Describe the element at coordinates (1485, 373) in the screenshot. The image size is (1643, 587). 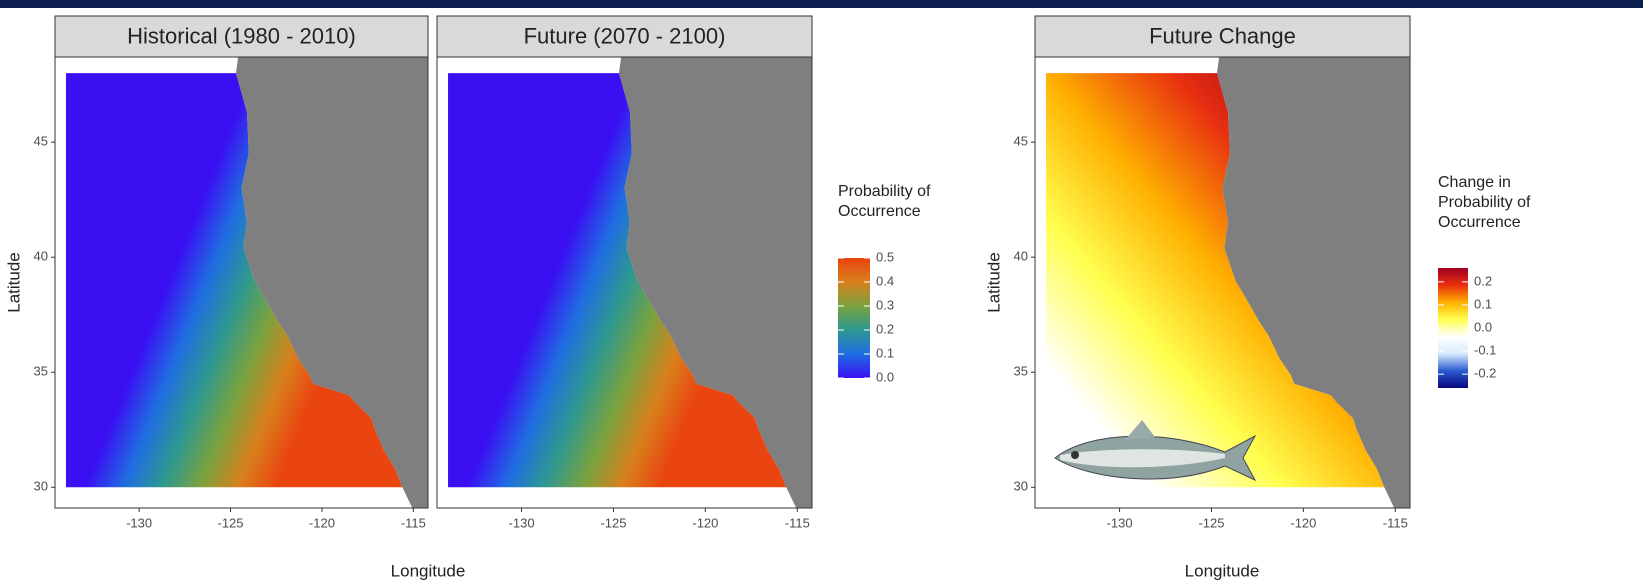
I see `colorbar-tick-label: -0.2` at that location.